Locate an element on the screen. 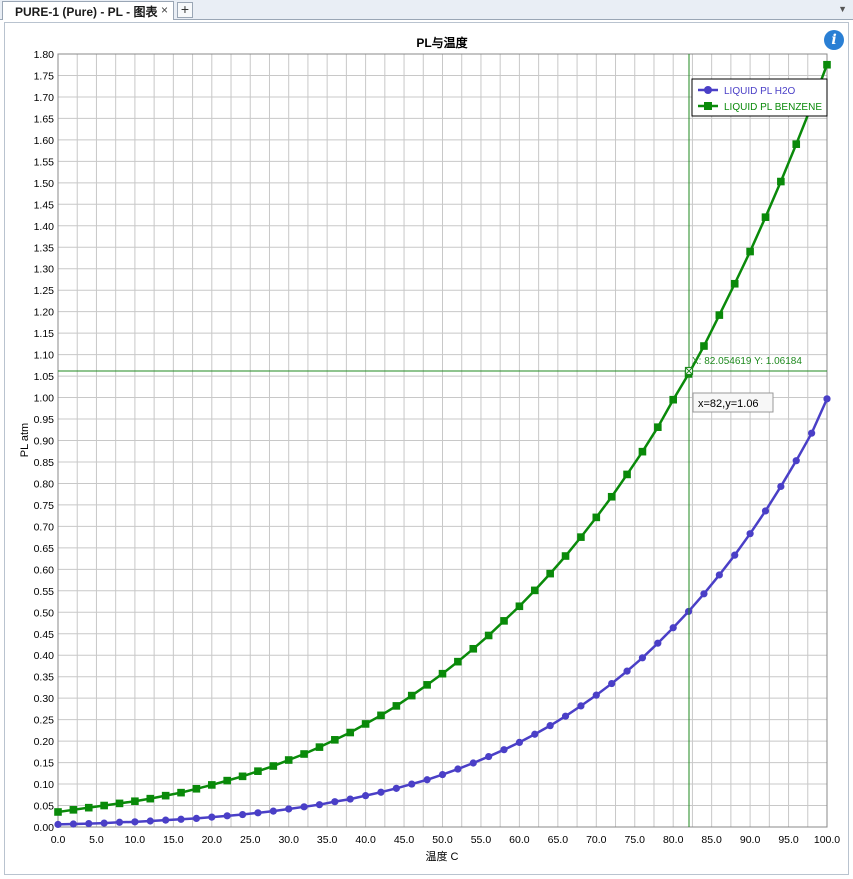  x-tick-label: 20.0 is located at coordinates (212, 840).